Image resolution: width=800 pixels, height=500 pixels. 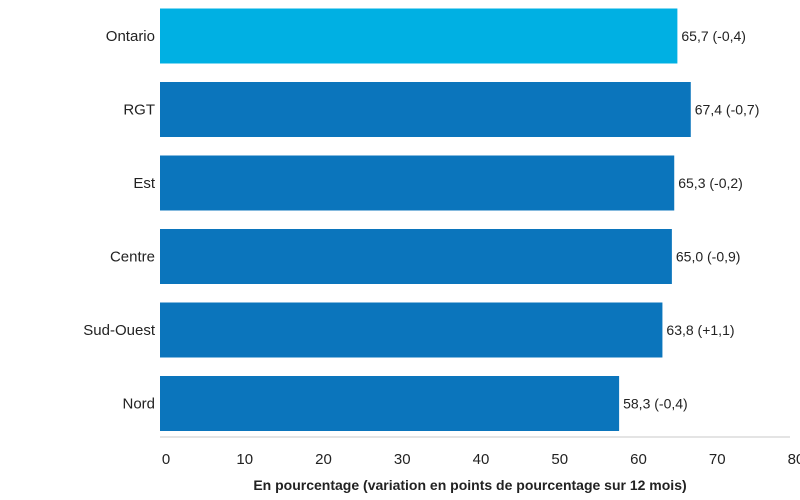 What do you see at coordinates (244, 459) in the screenshot?
I see `x-tick-label-10: 10` at bounding box center [244, 459].